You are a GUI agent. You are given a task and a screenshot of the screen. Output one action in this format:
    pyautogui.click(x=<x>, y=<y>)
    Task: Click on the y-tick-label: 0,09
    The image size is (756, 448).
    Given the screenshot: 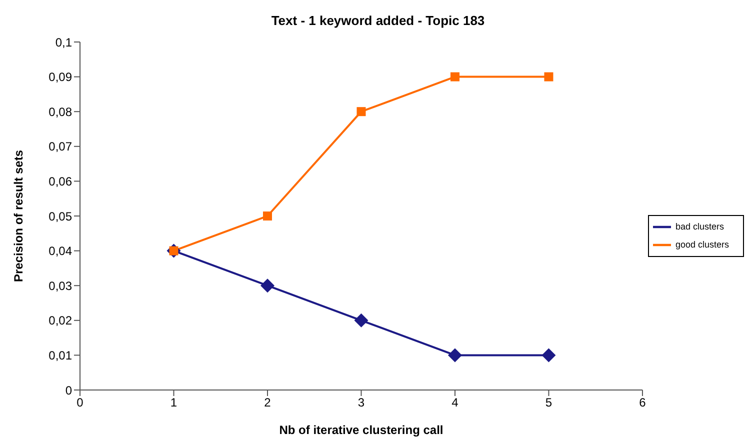 What is the action you would take?
    pyautogui.click(x=60, y=77)
    